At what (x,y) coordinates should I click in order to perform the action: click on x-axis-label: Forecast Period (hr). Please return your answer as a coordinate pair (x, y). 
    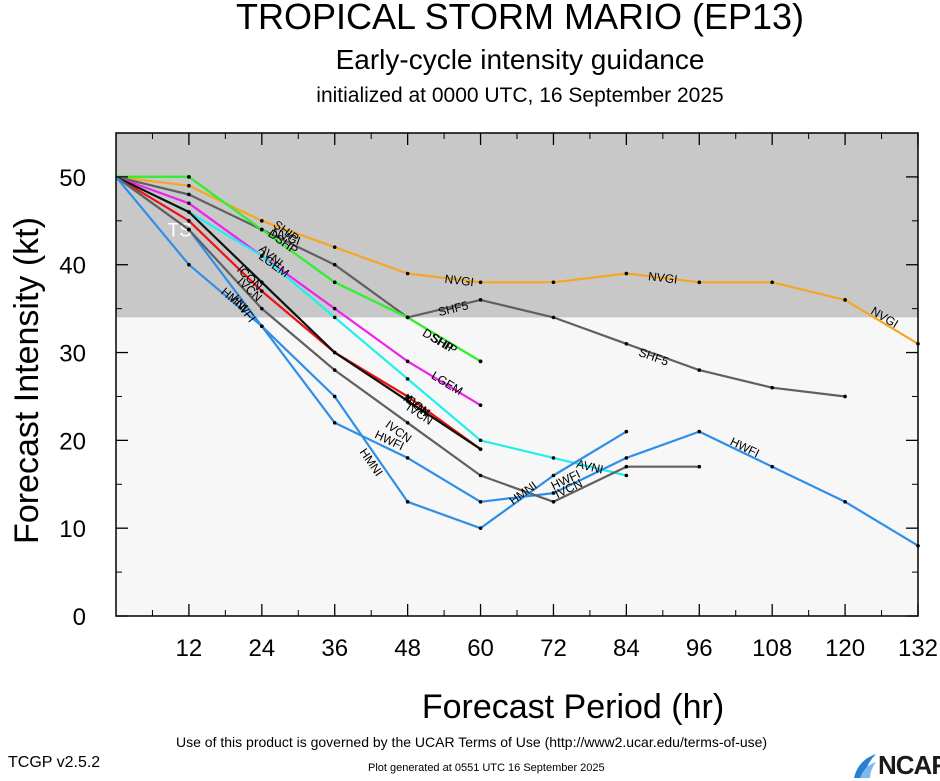
    Looking at the image, I should click on (573, 707).